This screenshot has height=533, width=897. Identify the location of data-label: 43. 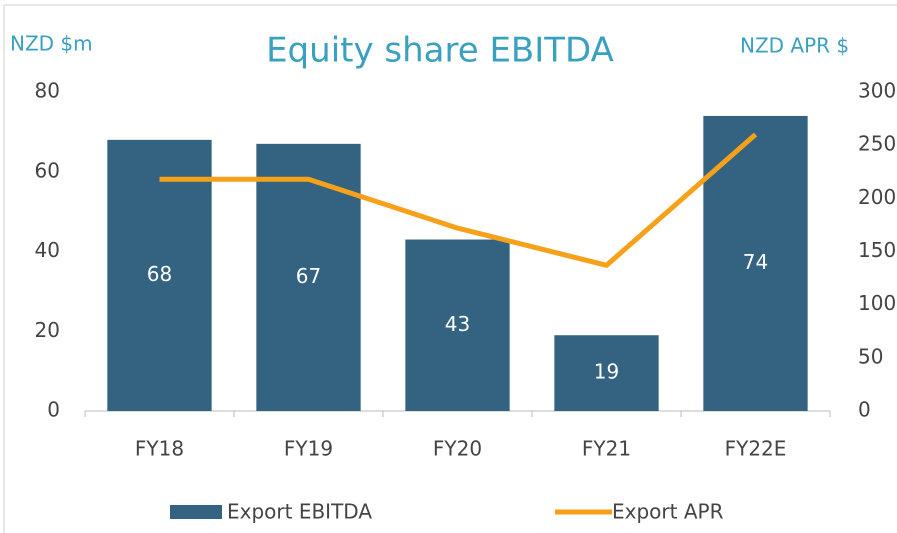
(457, 324).